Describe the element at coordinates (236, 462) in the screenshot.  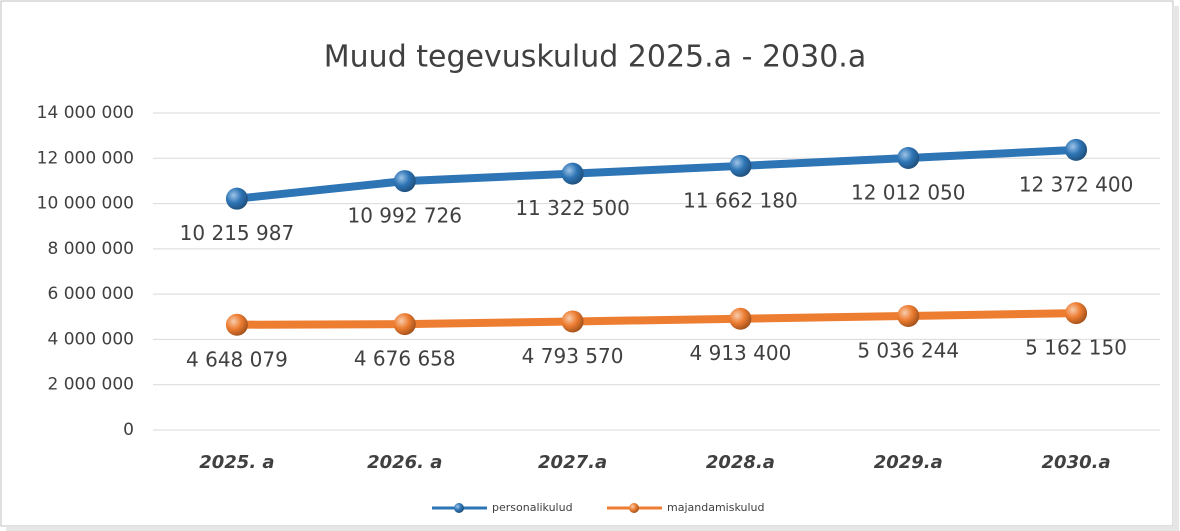
I see `x-tick-label: 2025. a` at that location.